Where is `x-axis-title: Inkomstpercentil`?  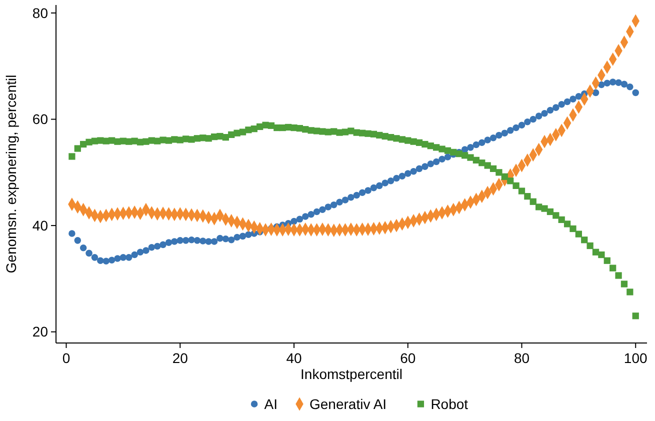
x-axis-title: Inkomstpercentil is located at coordinates (351, 374).